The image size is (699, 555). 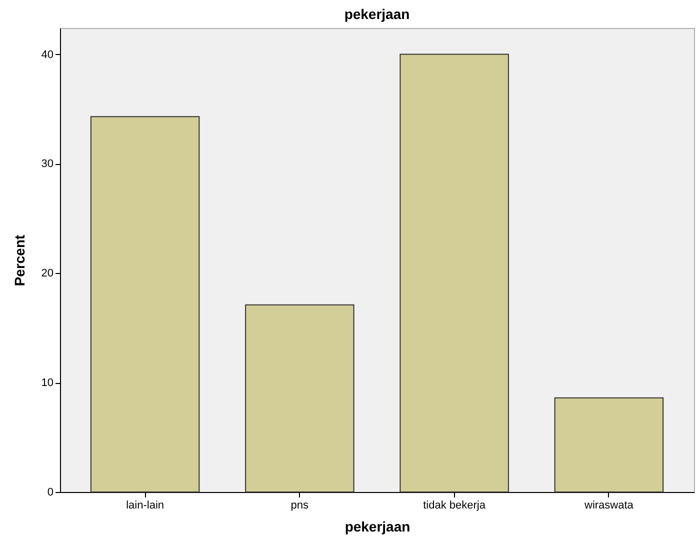 I want to click on x-tick-label: lain-lain, so click(x=145, y=506).